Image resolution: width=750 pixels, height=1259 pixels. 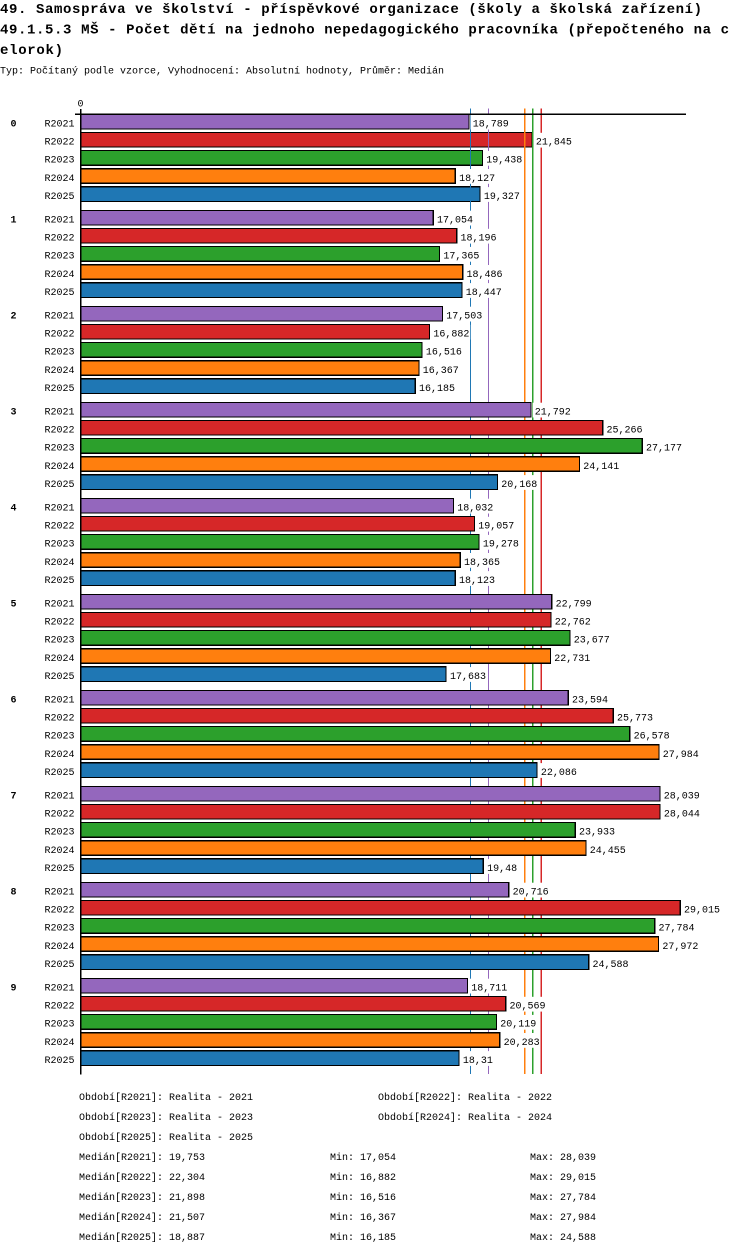 What do you see at coordinates (563, 1158) in the screenshot?
I see `svg-text: Max: 28,039` at bounding box center [563, 1158].